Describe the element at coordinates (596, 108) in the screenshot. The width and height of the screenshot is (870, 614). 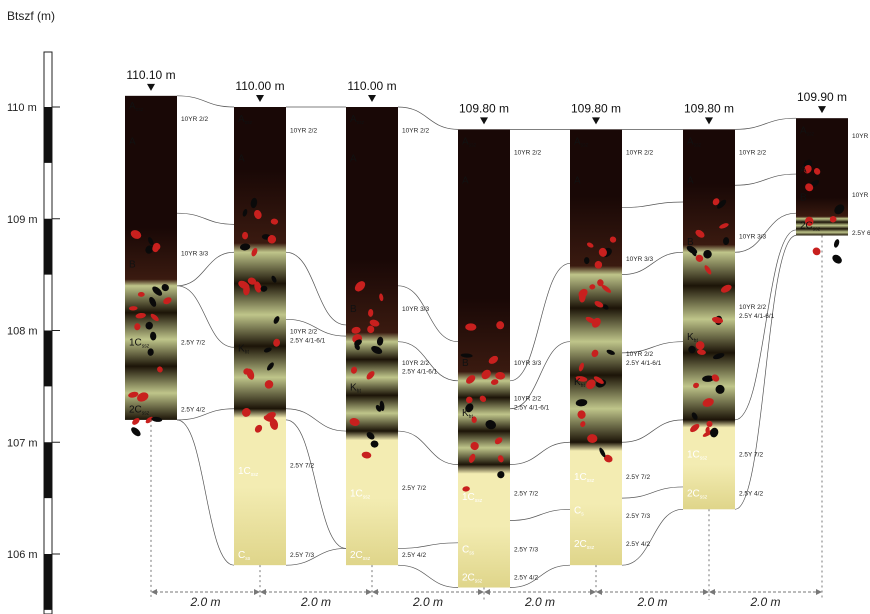
I see `profile-elevation: 109.80 m` at that location.